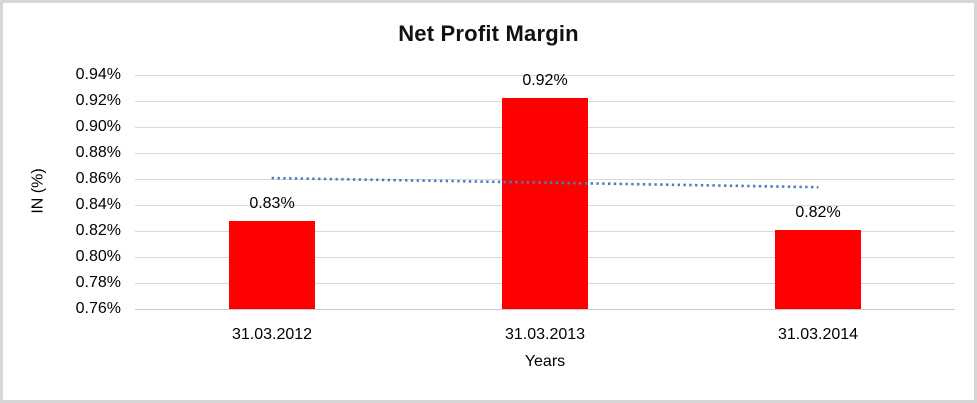 Image resolution: width=977 pixels, height=403 pixels. What do you see at coordinates (98, 282) in the screenshot?
I see `y-tick-label: 0.78%` at bounding box center [98, 282].